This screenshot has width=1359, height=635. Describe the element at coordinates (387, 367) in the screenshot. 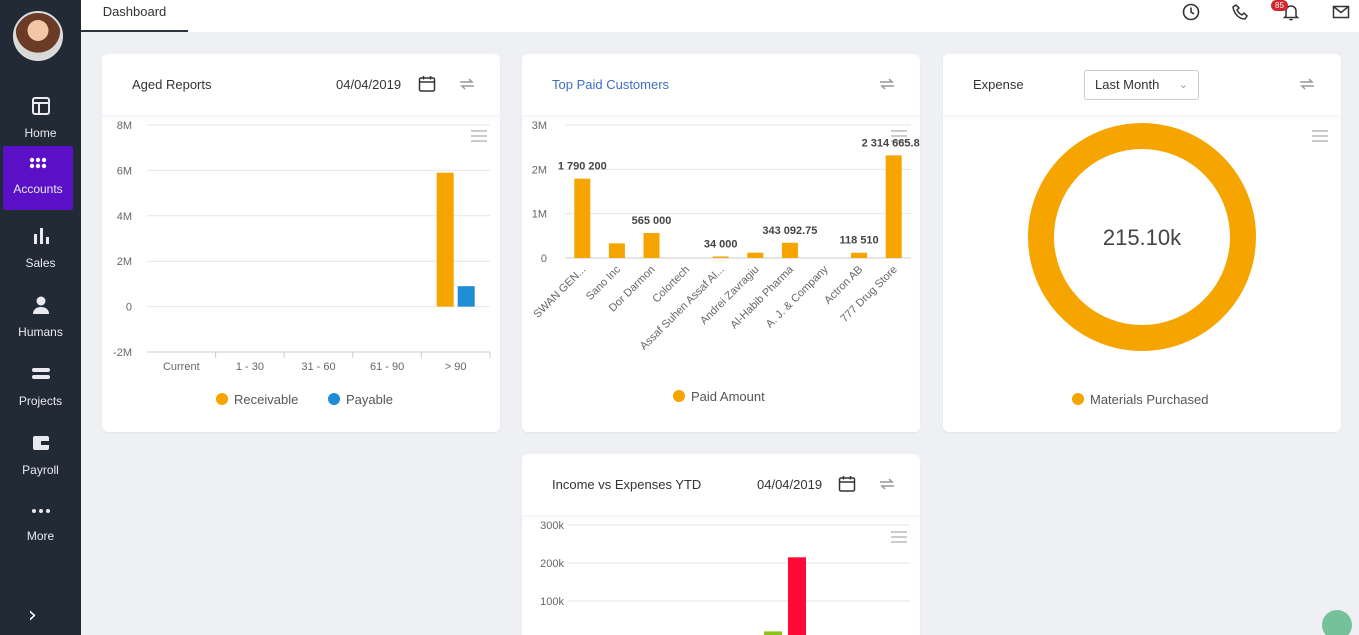

I see `x-tick-label: 61 - 90` at that location.